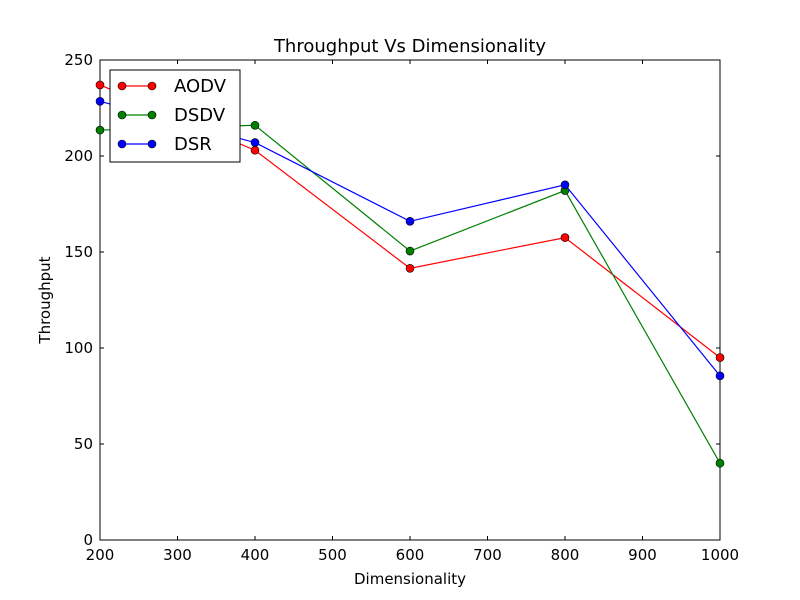  What do you see at coordinates (78, 60) in the screenshot?
I see `y-tick-label: 250` at bounding box center [78, 60].